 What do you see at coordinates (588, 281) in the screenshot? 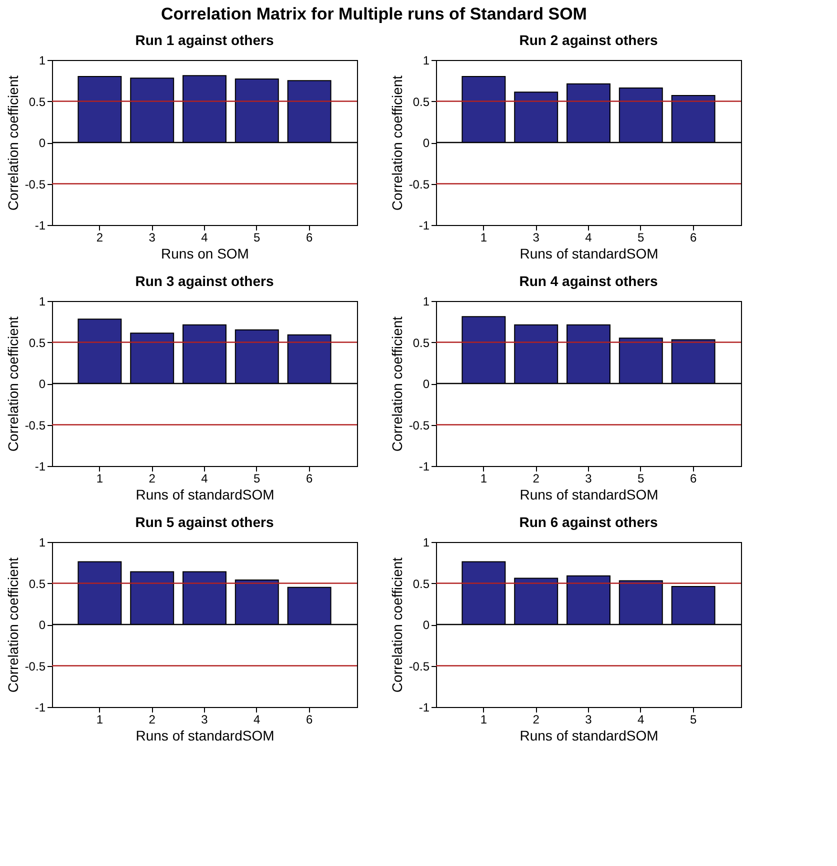
I see `chart-title: Run 4 against others` at bounding box center [588, 281].